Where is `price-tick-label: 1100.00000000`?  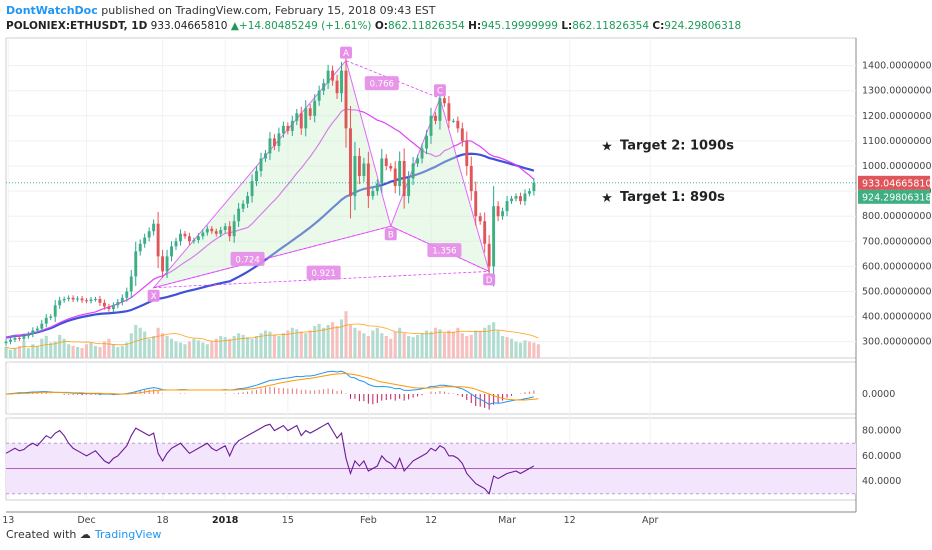
price-tick-label: 1100.00000000 is located at coordinates (897, 141).